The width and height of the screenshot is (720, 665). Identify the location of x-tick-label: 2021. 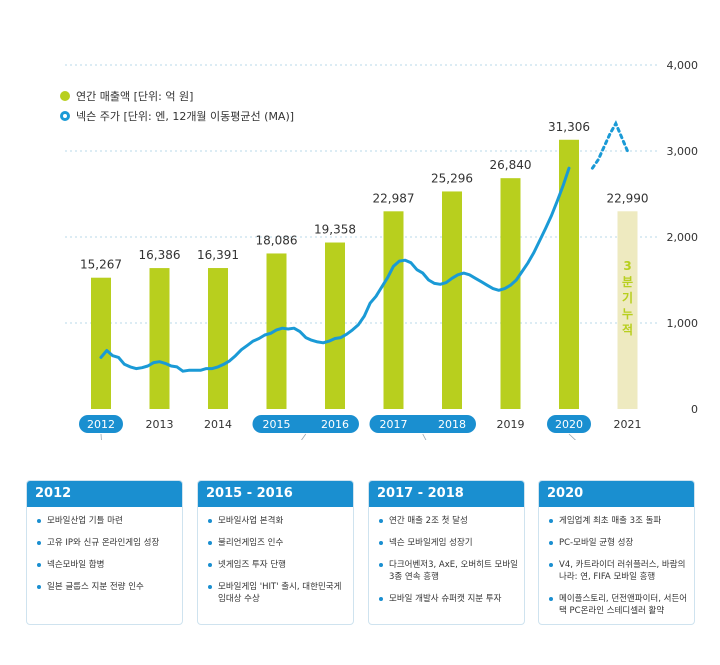
(628, 424).